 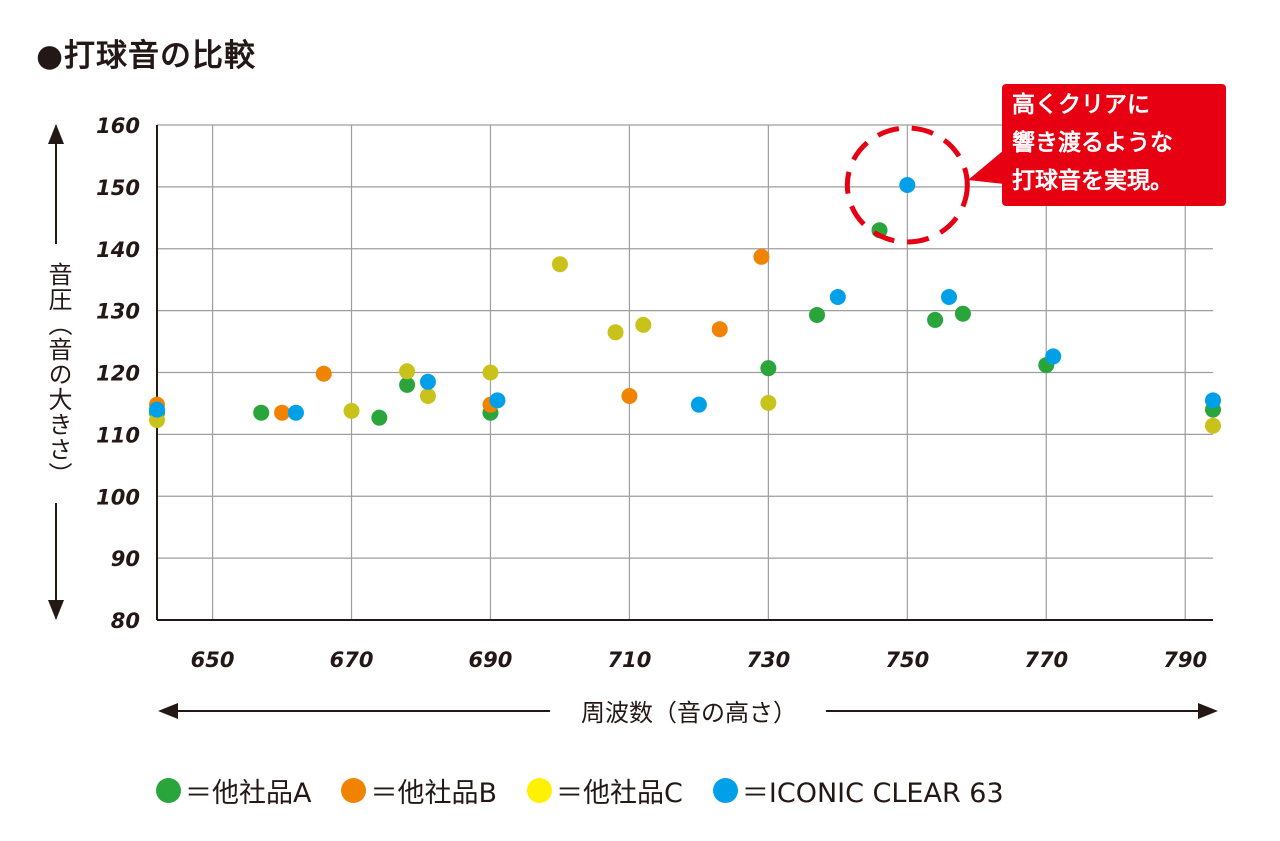 I want to click on callout-pointer, so click(x=986, y=167).